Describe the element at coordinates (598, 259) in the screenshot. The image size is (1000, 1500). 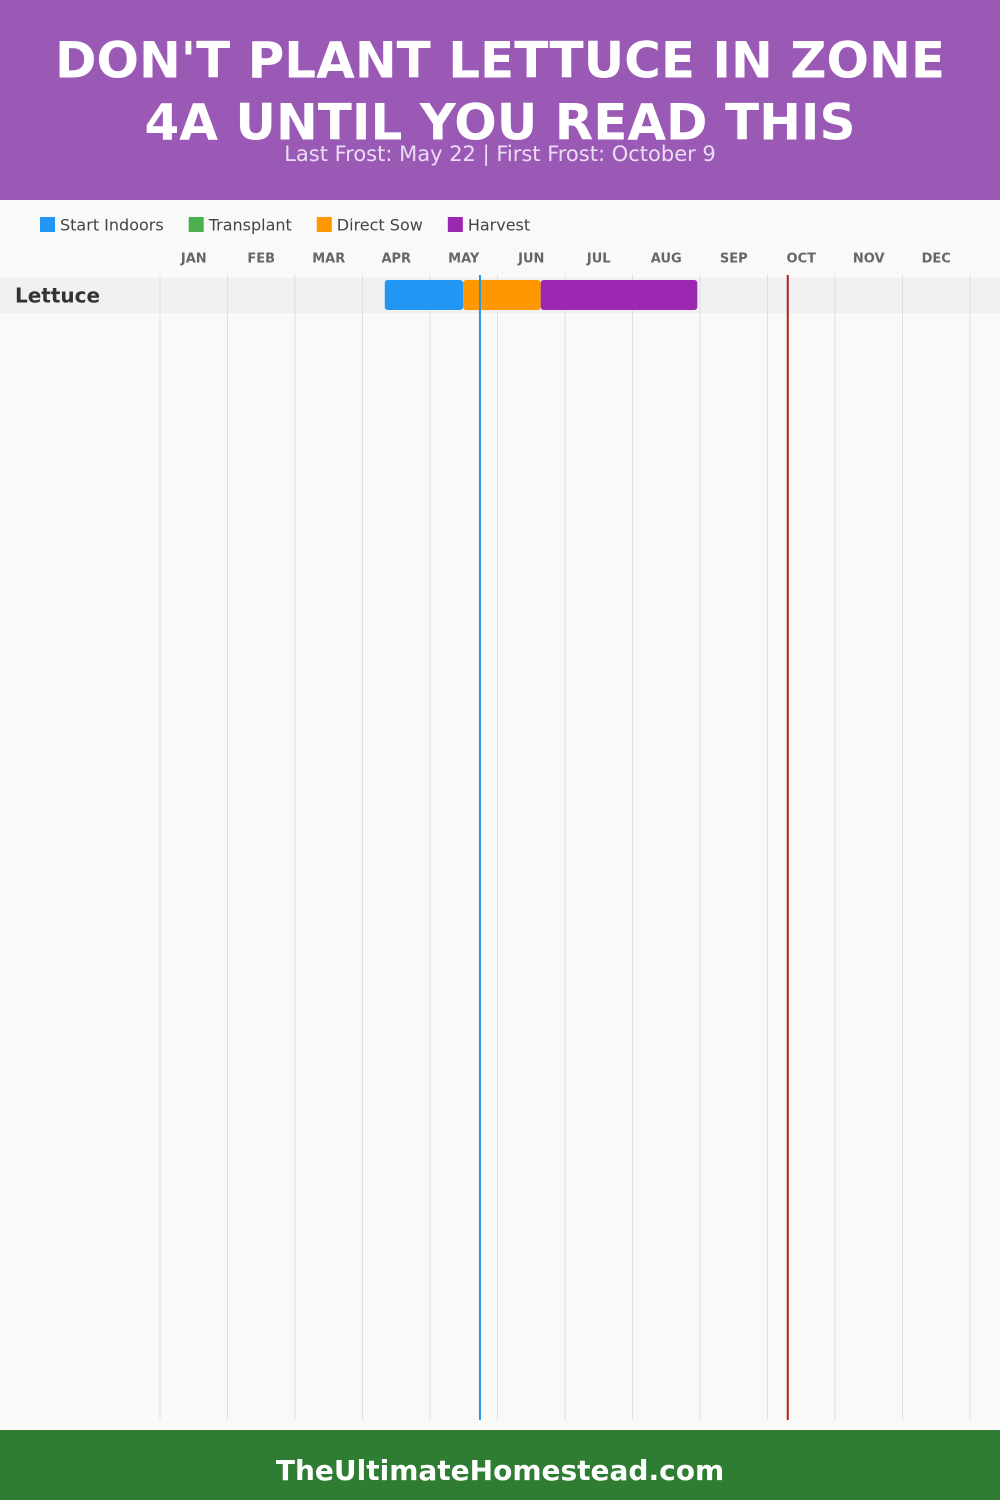
I see `x-tick-label: JUL` at that location.